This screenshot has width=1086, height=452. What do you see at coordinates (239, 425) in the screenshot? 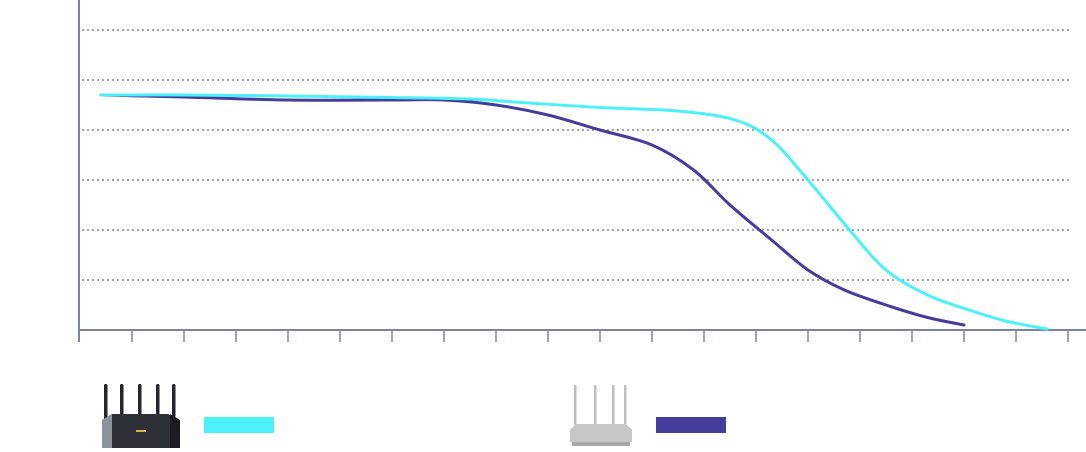
I see `legend-swatch-cyan` at bounding box center [239, 425].